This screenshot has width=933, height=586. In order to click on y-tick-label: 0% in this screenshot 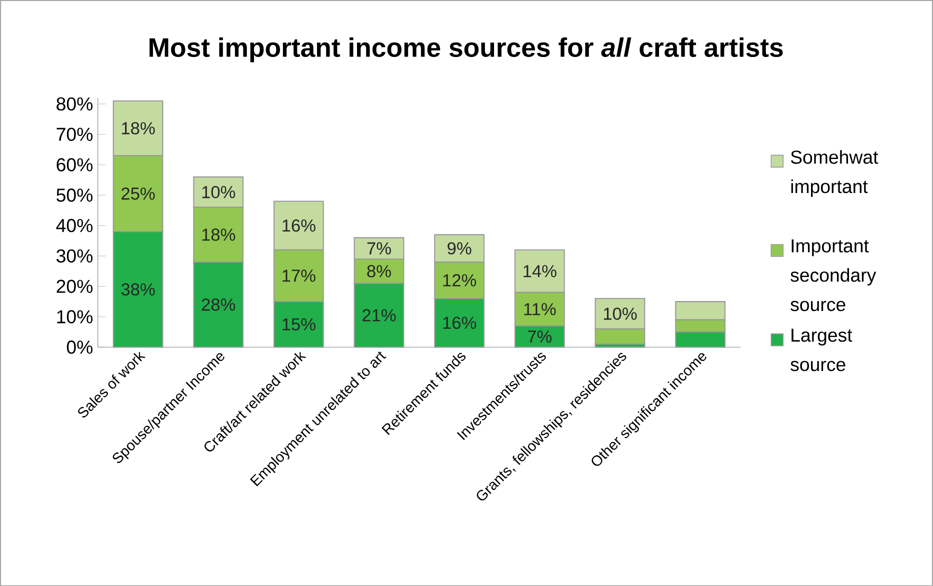, I will do `click(79, 347)`.